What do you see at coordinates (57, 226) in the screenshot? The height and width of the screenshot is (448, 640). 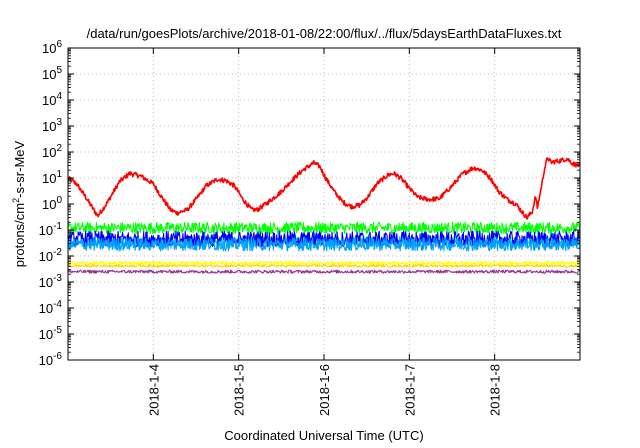 I see `y-tick-label-exp: -1` at bounding box center [57, 226].